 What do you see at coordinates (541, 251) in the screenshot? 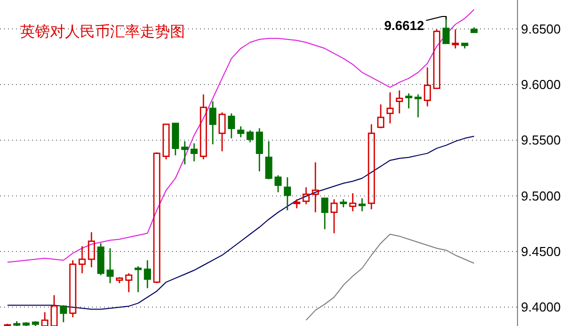
I see `y-tick-label: 9.4500` at bounding box center [541, 251].